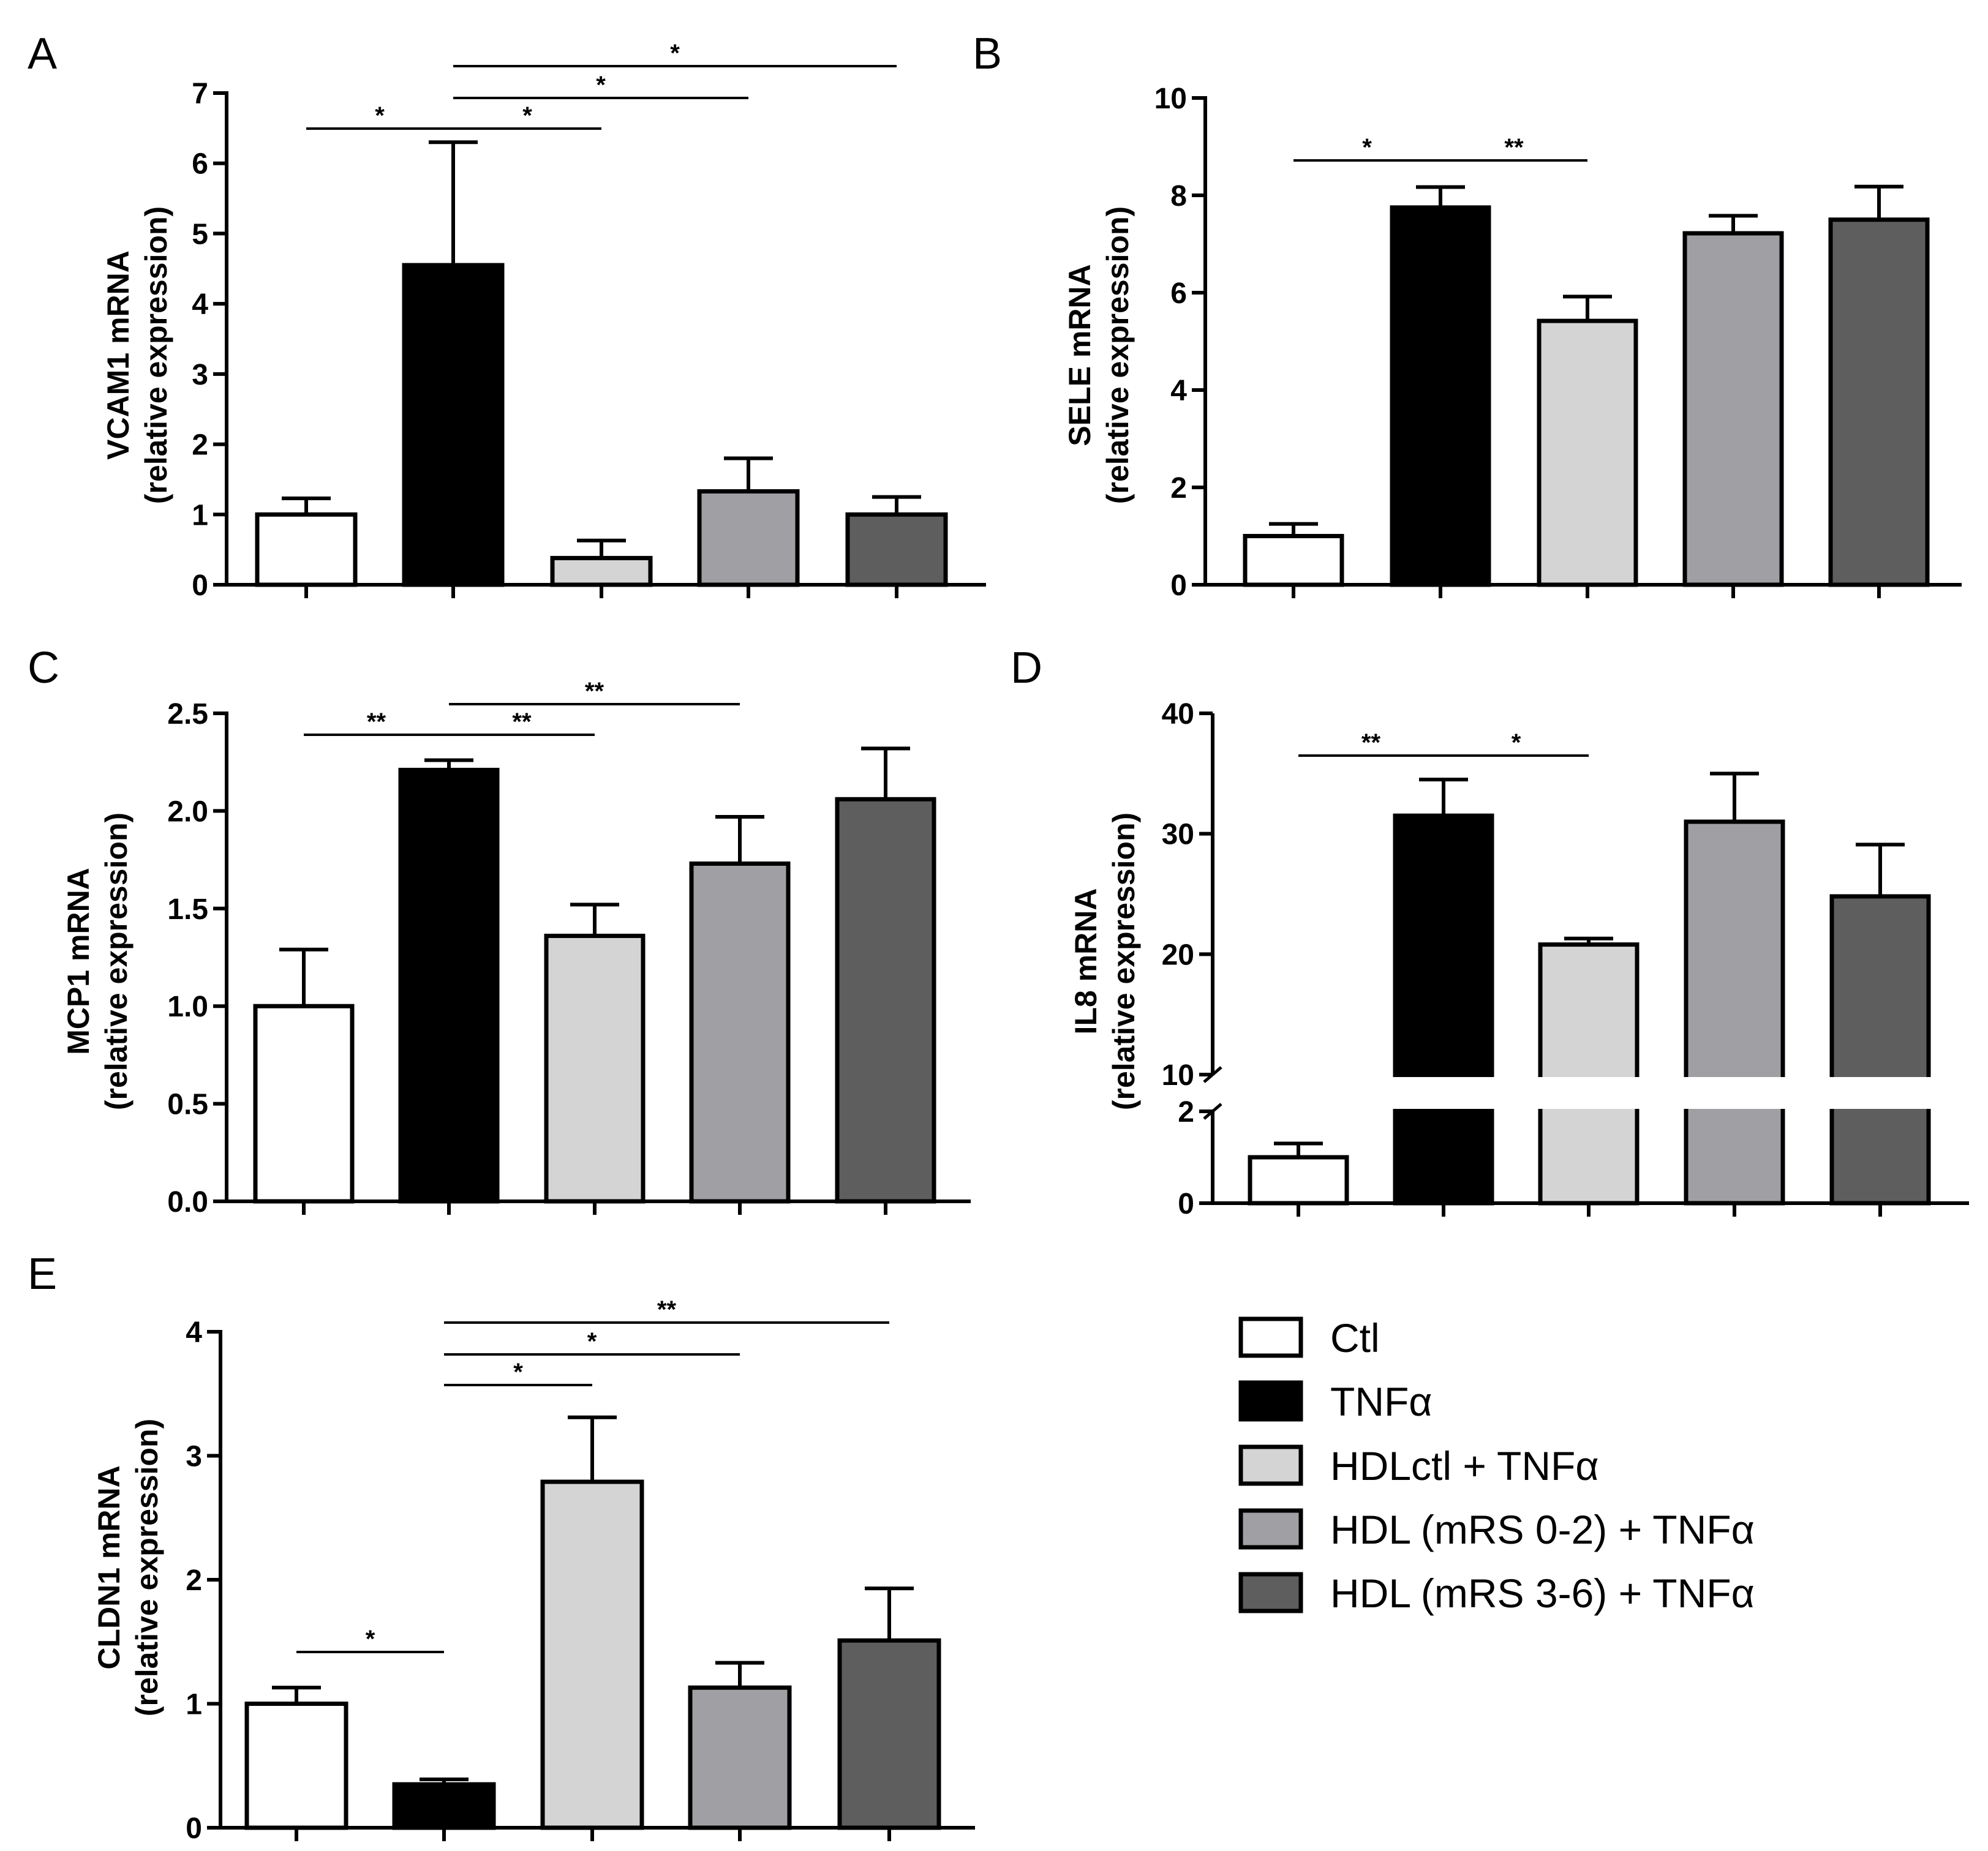 Image resolution: width=1988 pixels, height=1851 pixels. What do you see at coordinates (200, 445) in the screenshot?
I see `y-tick-label-a-2: 2` at bounding box center [200, 445].